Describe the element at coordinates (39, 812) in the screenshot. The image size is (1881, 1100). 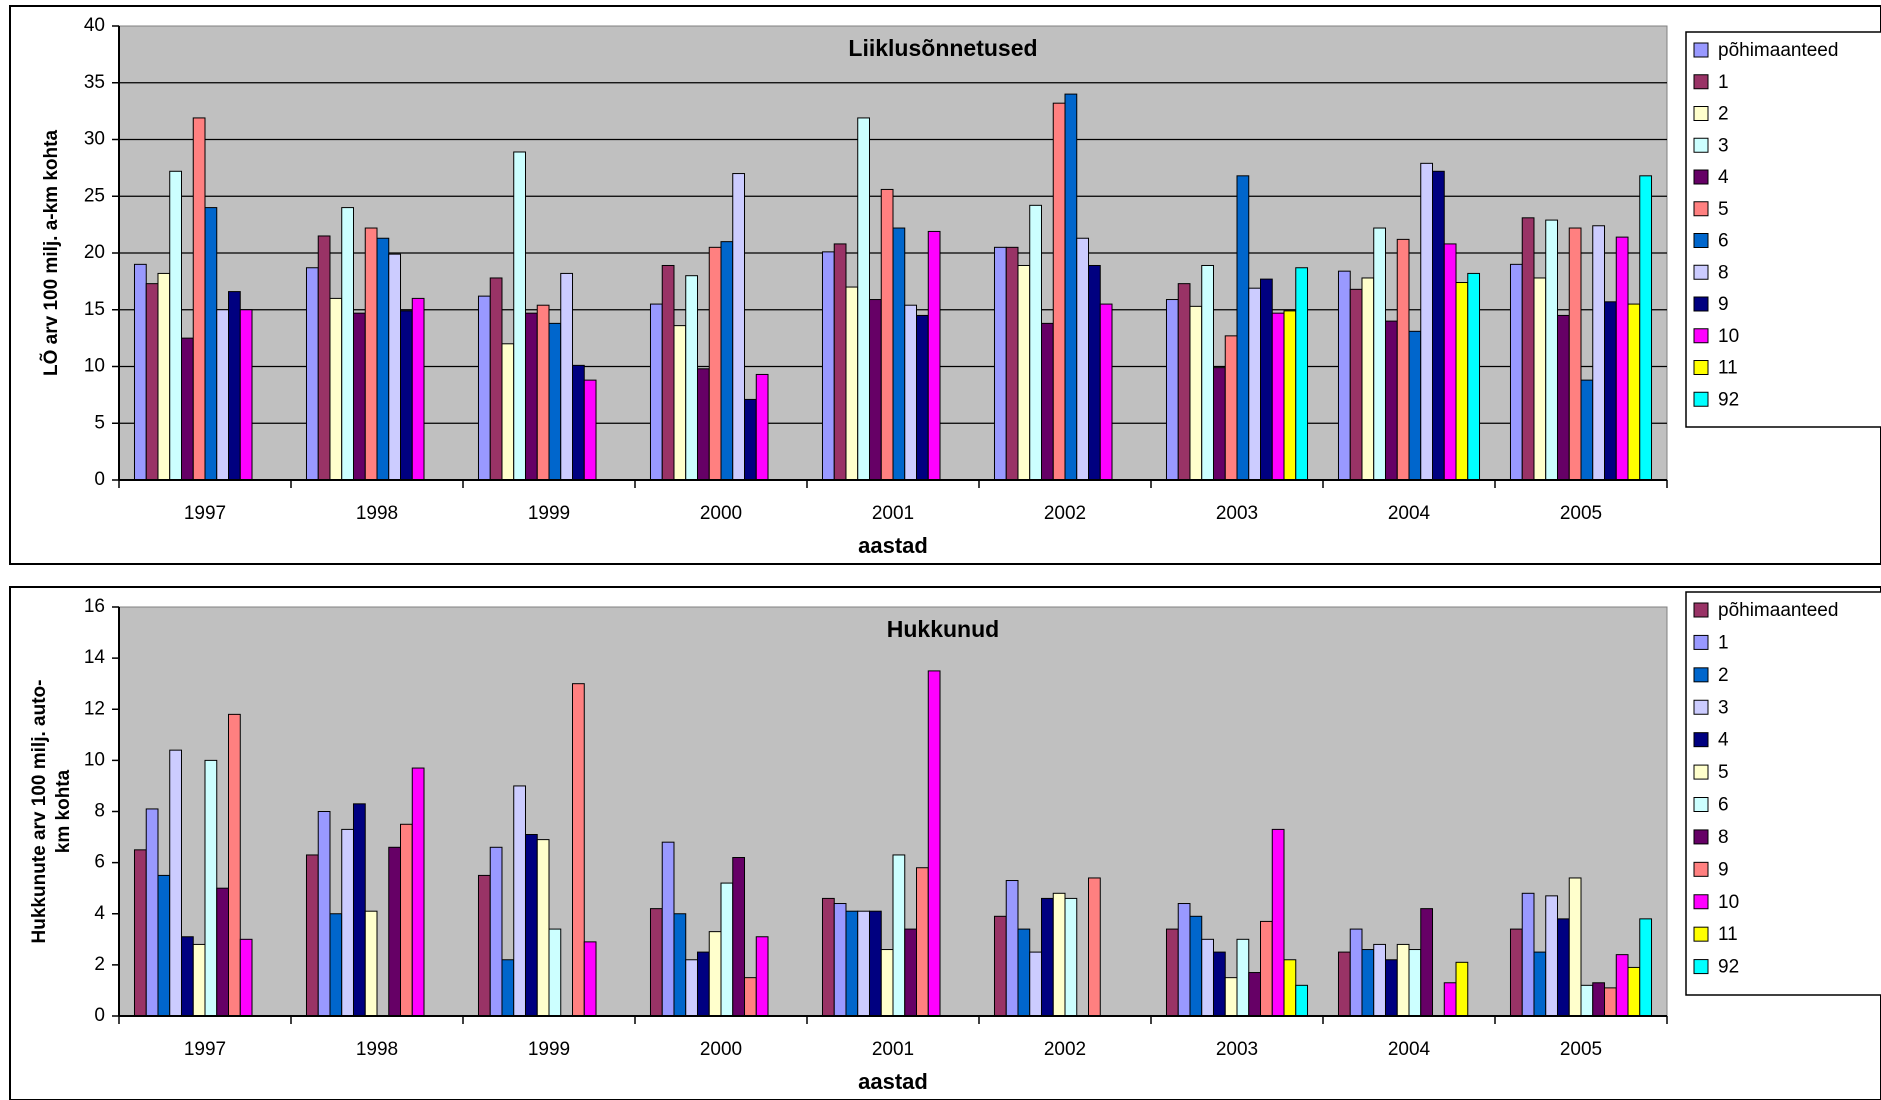
I see `y-axis-label: Hukkunute arv 100 milj. auto-` at that location.